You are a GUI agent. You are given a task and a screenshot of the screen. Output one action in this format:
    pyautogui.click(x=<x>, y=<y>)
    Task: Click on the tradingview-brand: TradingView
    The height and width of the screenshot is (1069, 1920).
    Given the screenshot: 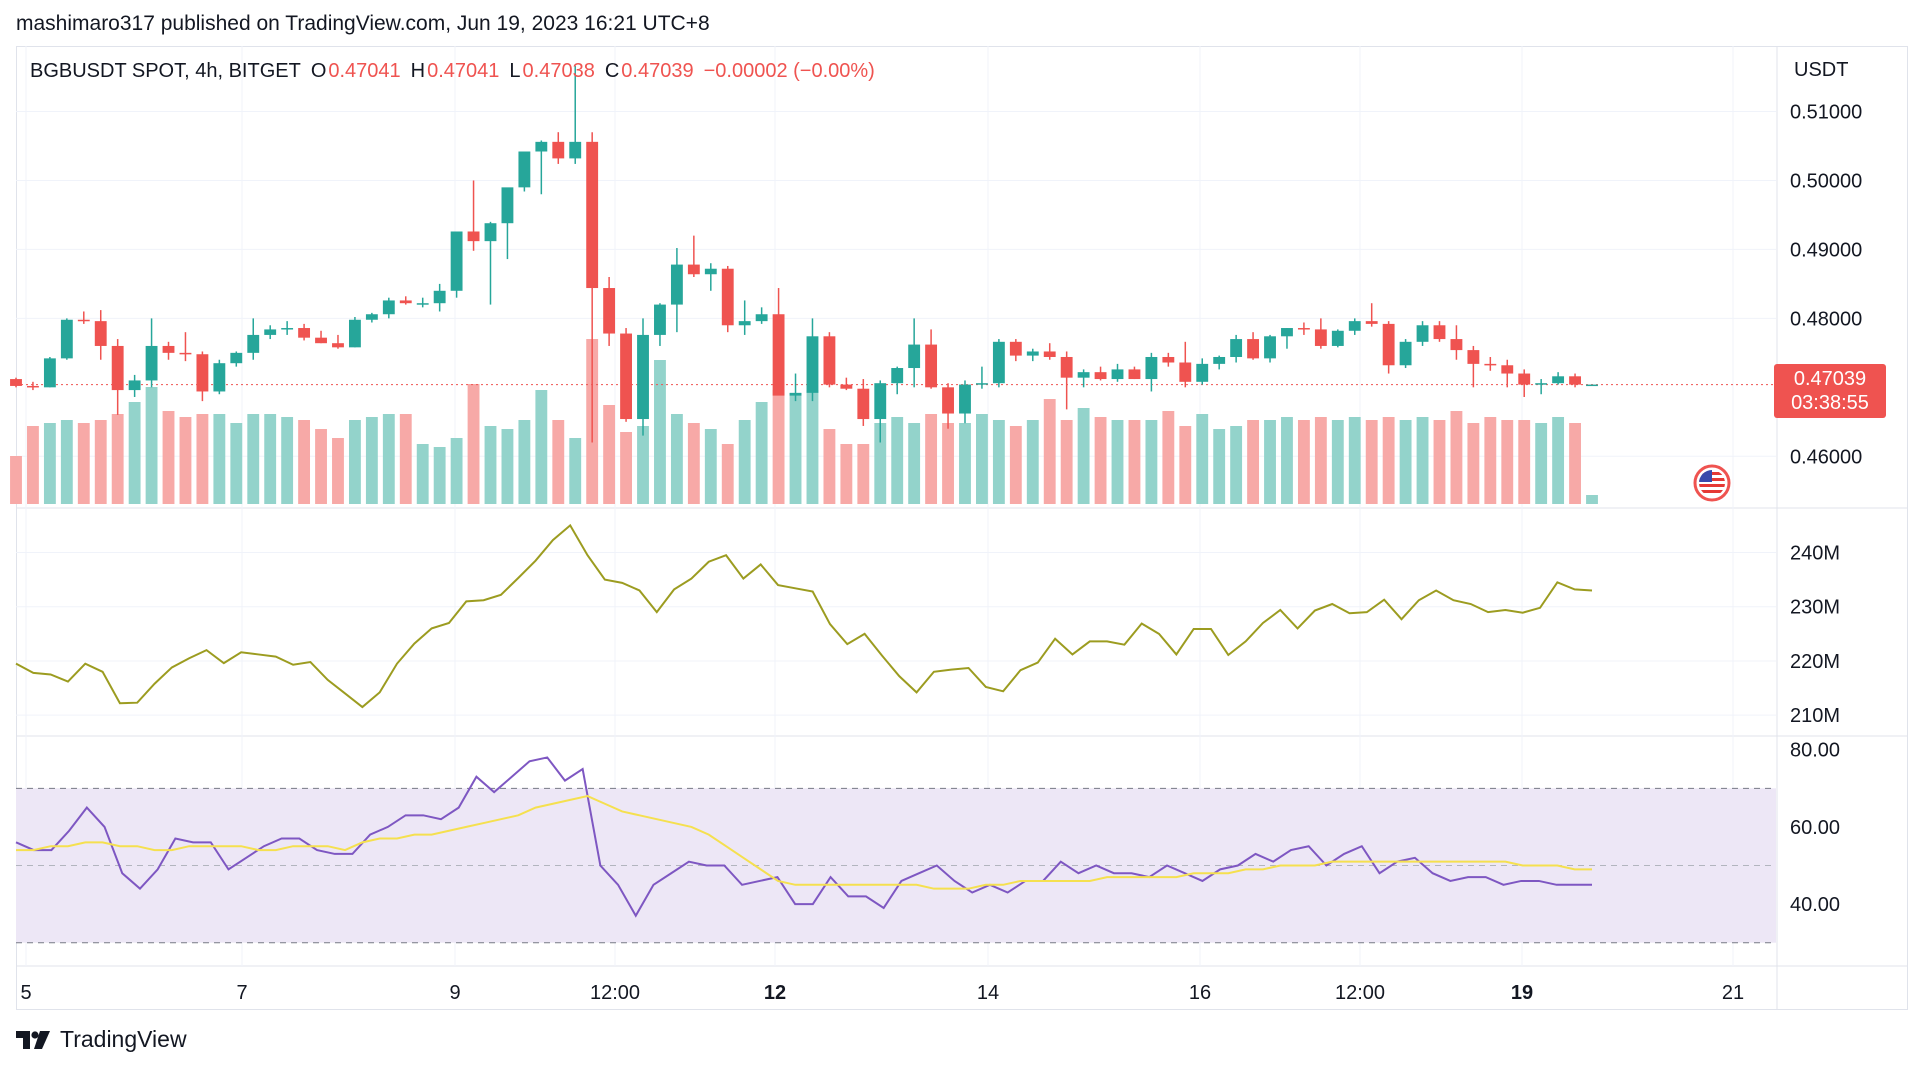 What is the action you would take?
    pyautogui.click(x=101, y=1039)
    